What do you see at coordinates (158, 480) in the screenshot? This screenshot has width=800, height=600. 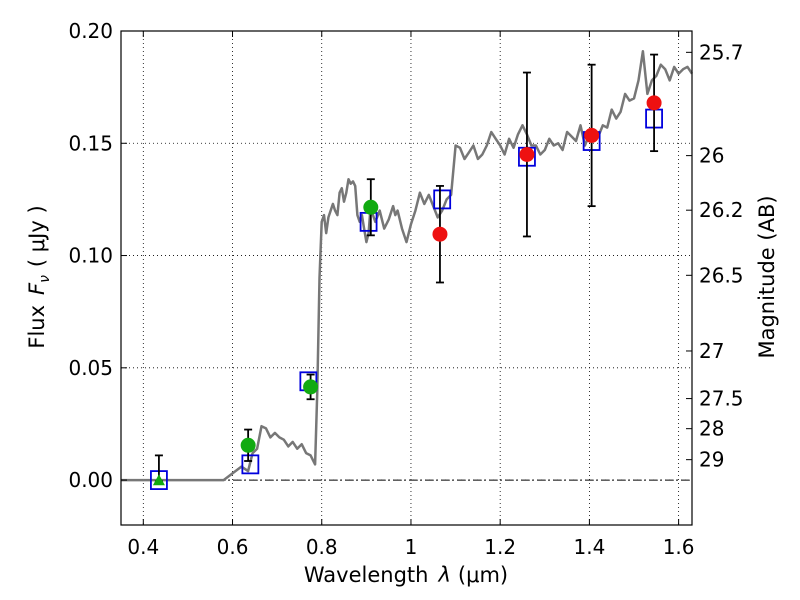 I see `upper-limit-marker` at bounding box center [158, 480].